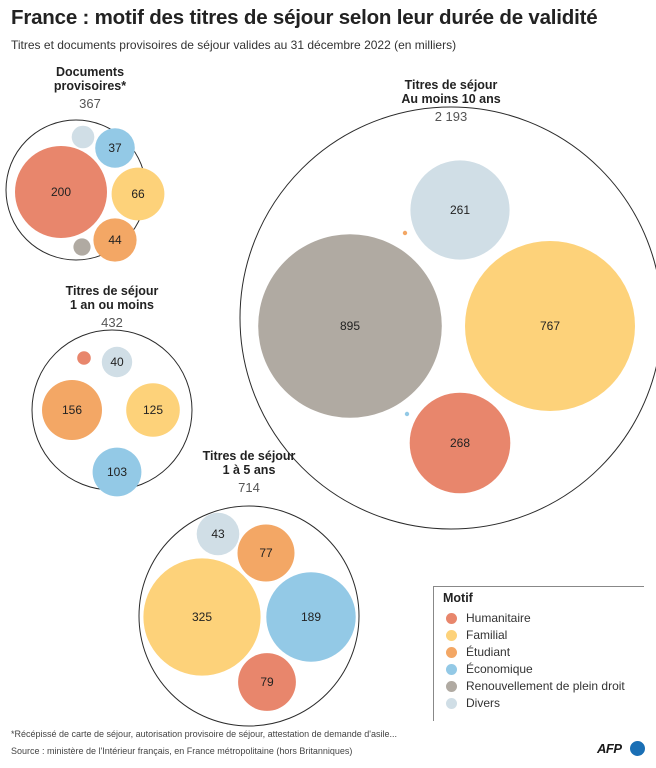 This screenshot has width=656, height=768. What do you see at coordinates (483, 703) in the screenshot?
I see `legend-label: Divers` at bounding box center [483, 703].